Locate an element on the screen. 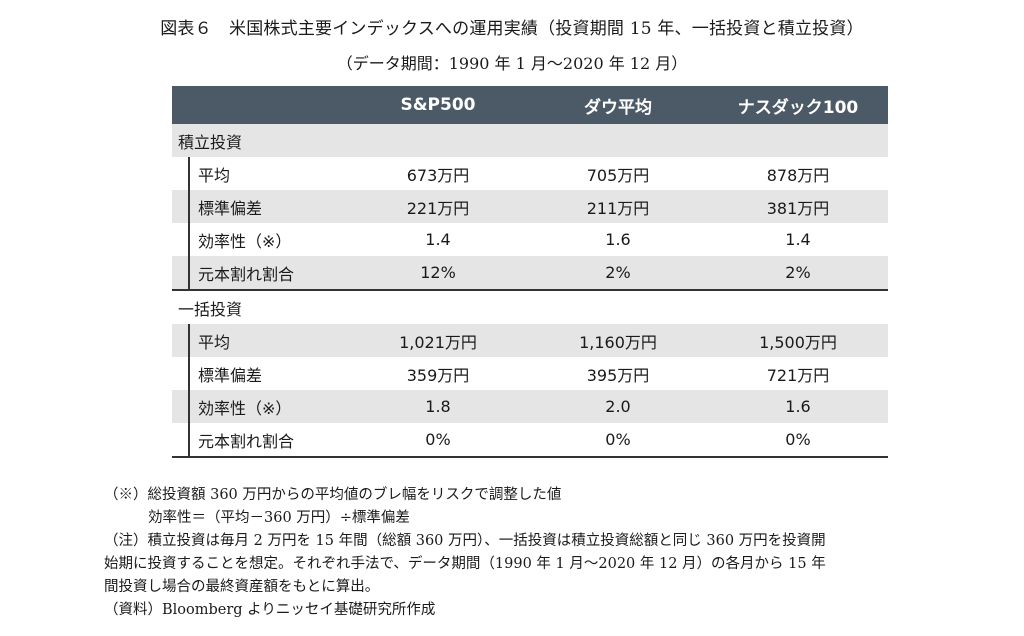  header-sp500: S&P500 is located at coordinates (438, 105).